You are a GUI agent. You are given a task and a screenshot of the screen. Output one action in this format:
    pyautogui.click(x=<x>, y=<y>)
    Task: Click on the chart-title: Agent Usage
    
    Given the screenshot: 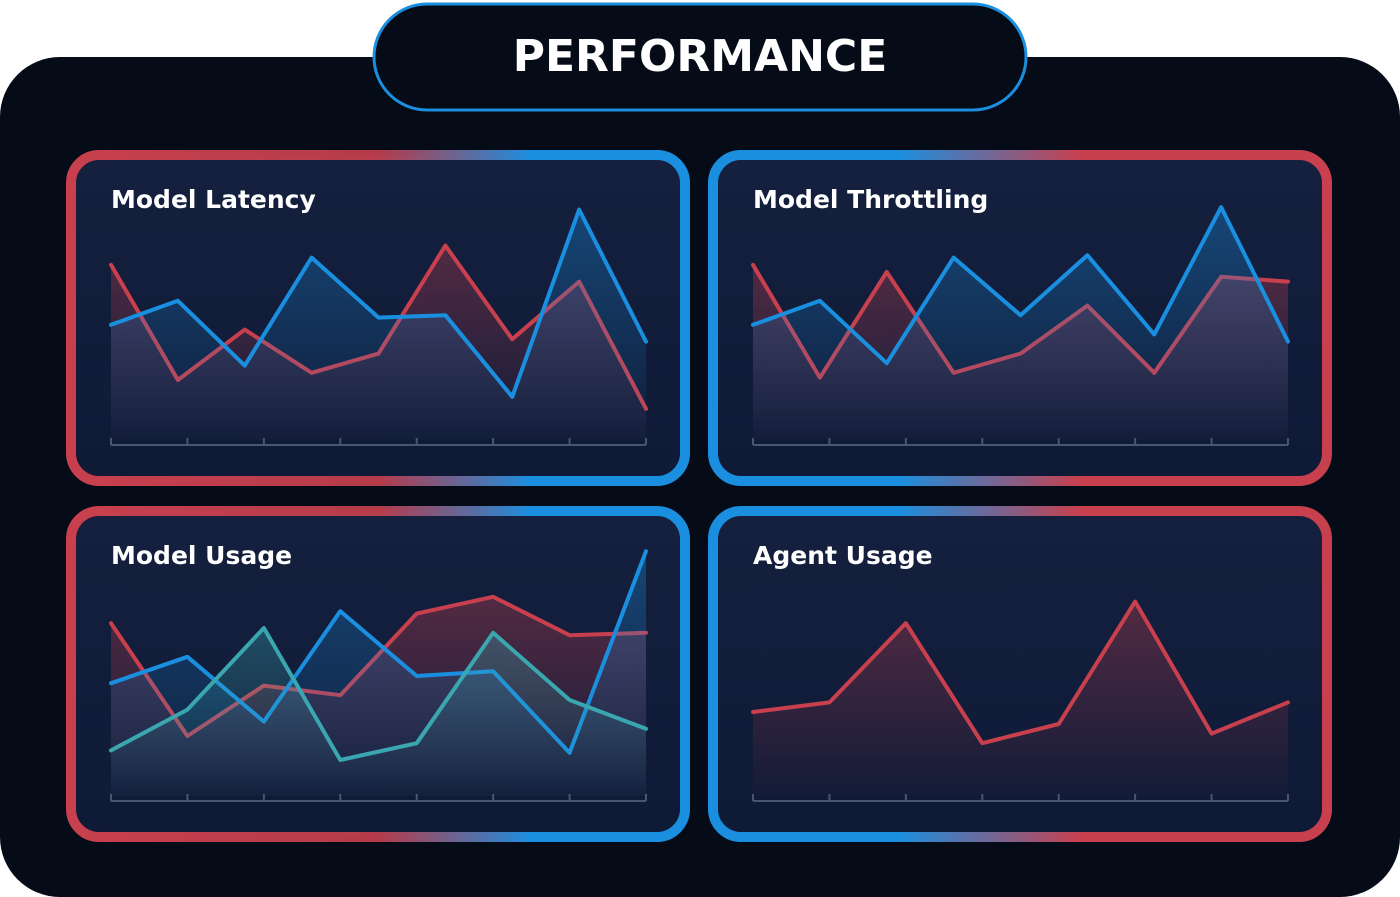 What is the action you would take?
    pyautogui.click(x=843, y=555)
    